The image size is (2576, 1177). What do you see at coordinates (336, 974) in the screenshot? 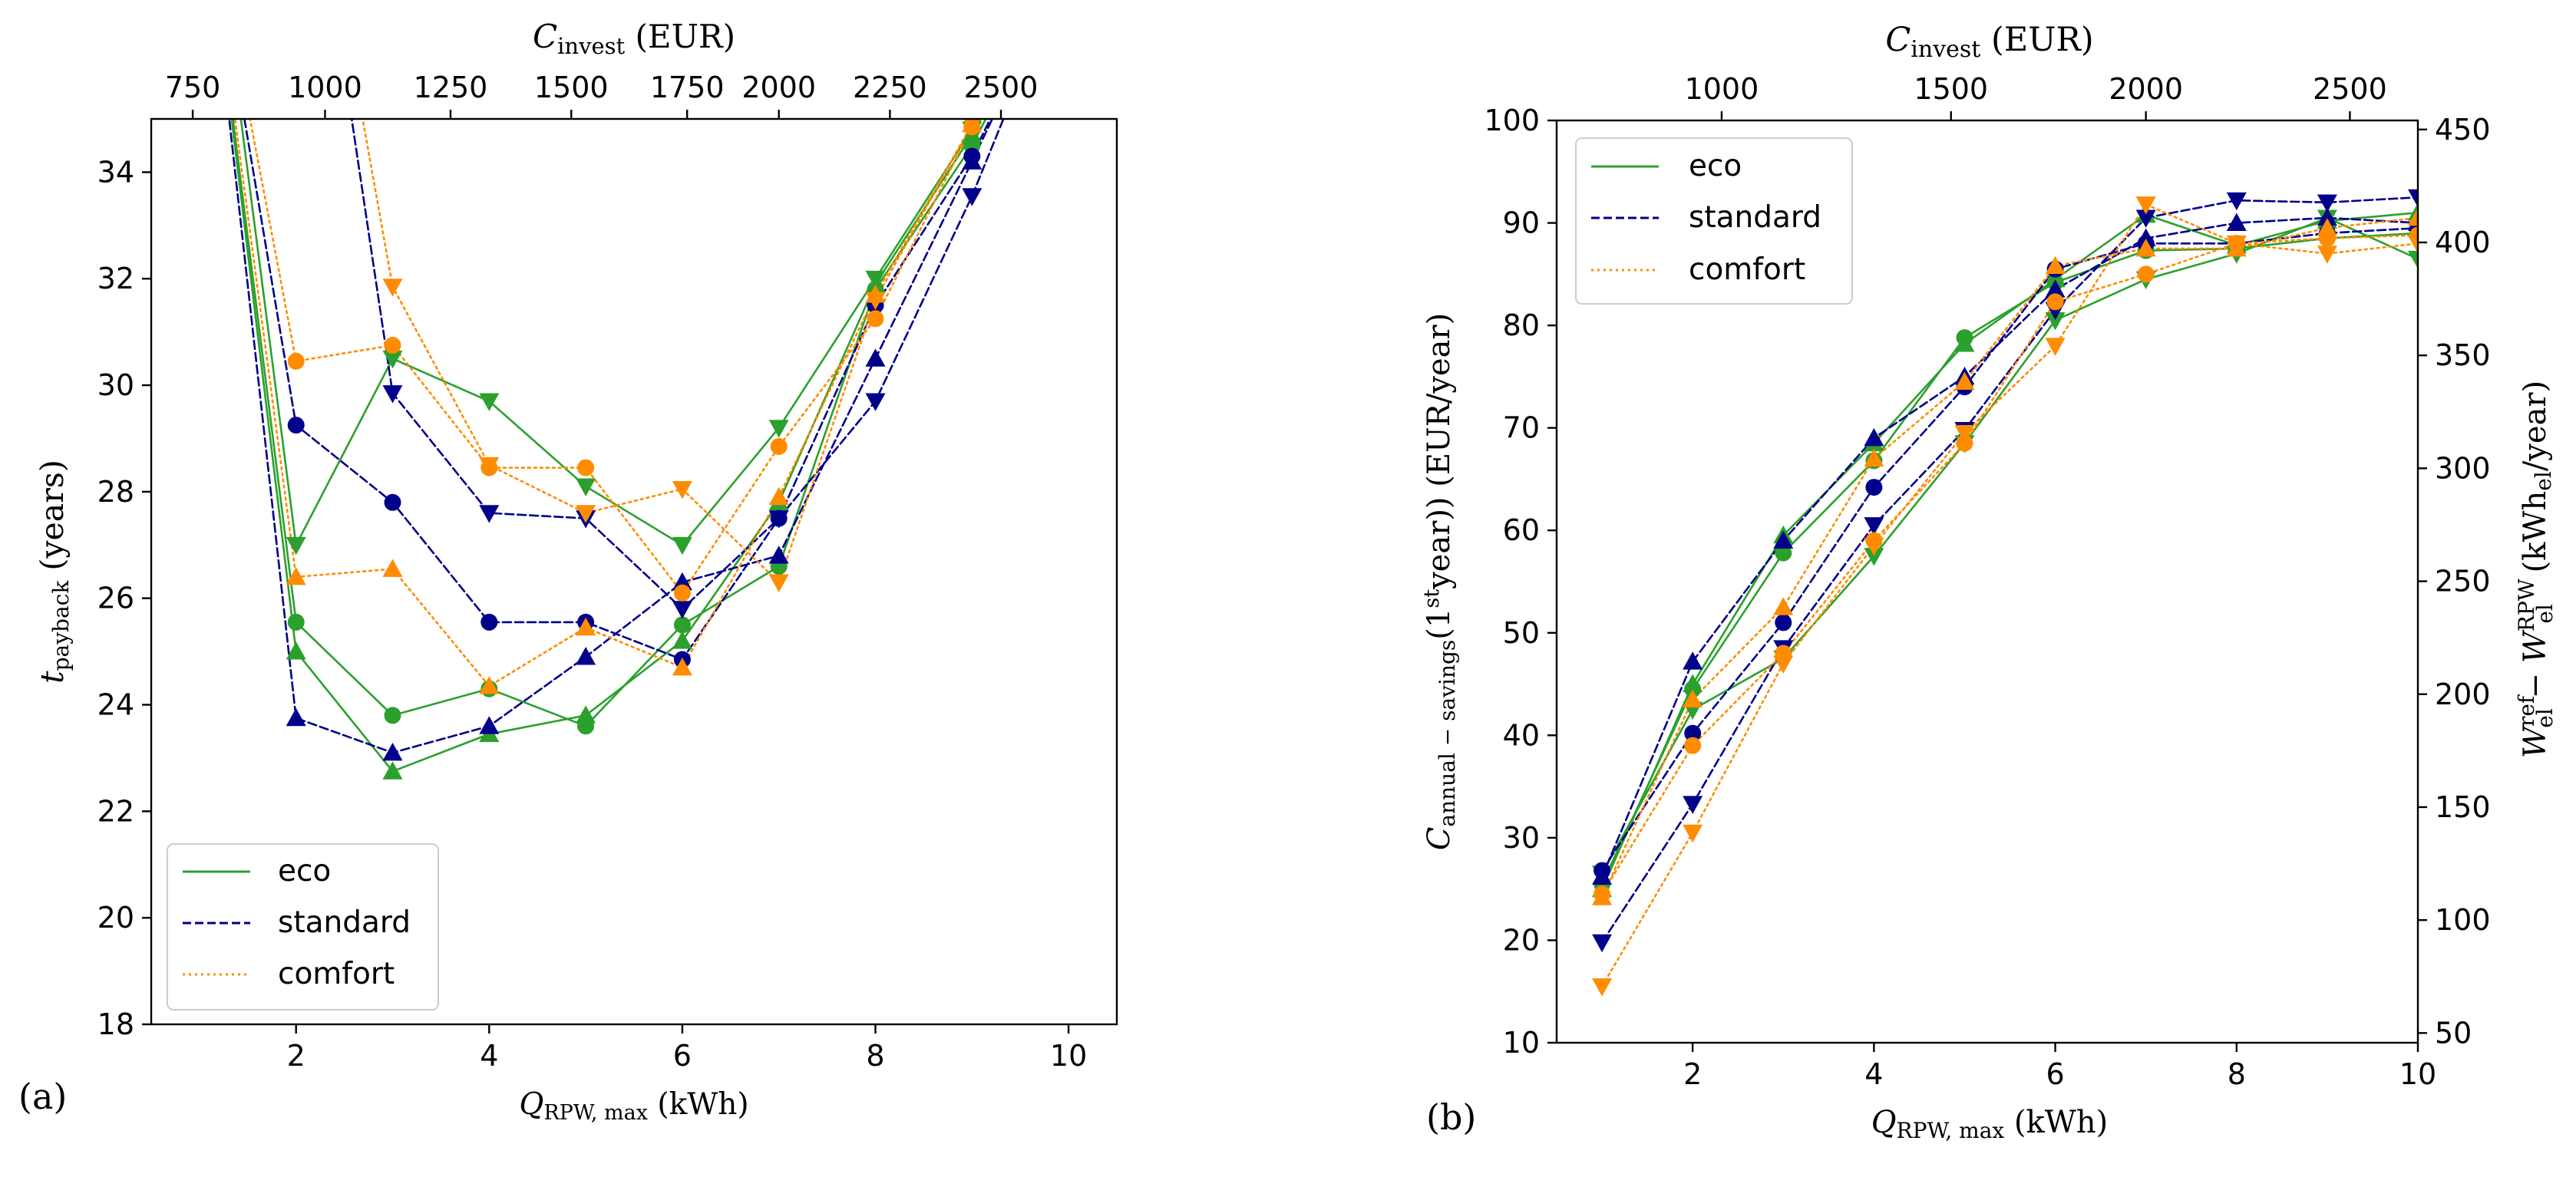
I see `legend-label-comfort-a: comfort` at bounding box center [336, 974].